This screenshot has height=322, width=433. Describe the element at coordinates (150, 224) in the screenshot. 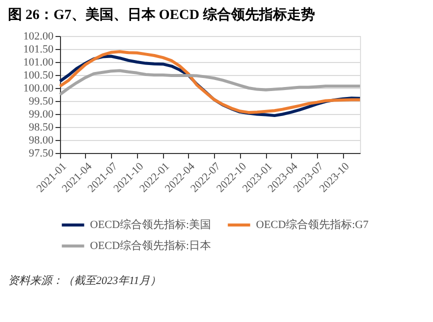

I see `legend-label: OECD综合领先指标:美国` at that location.